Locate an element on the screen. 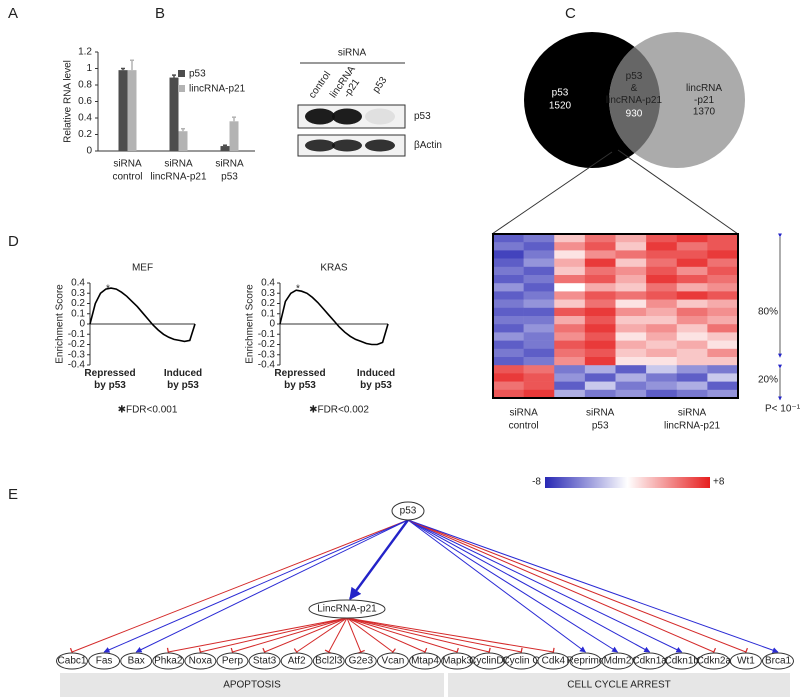 The width and height of the screenshot is (800, 697). right-label: Induced by p53 is located at coordinates (183, 379).